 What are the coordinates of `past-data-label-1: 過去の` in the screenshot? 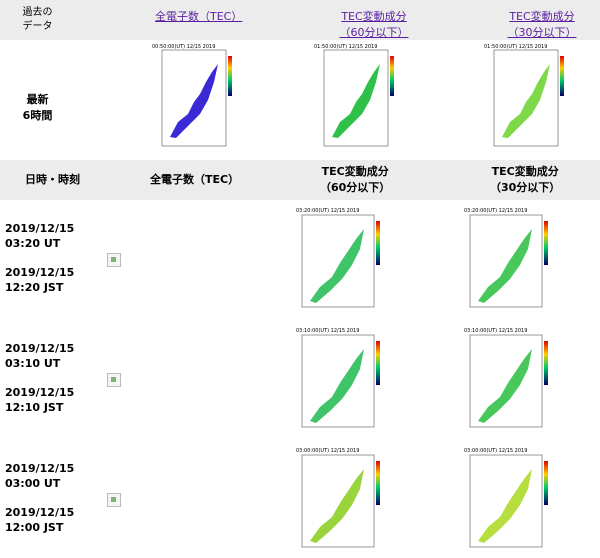 It's located at (37, 12).